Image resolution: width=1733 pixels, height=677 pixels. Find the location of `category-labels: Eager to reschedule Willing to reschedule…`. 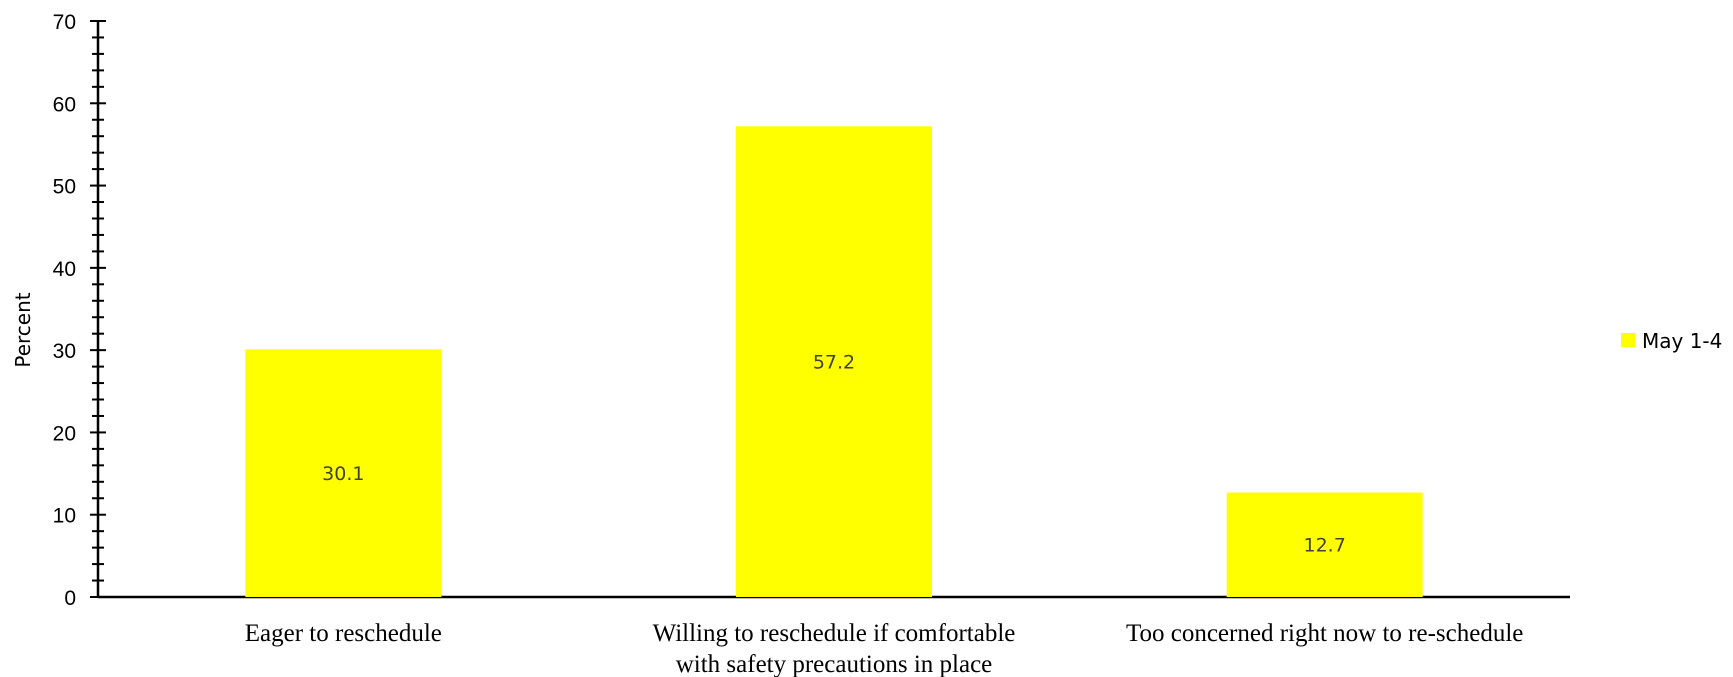

category-labels: Eager to reschedule Willing to reschedule… is located at coordinates (884, 648).